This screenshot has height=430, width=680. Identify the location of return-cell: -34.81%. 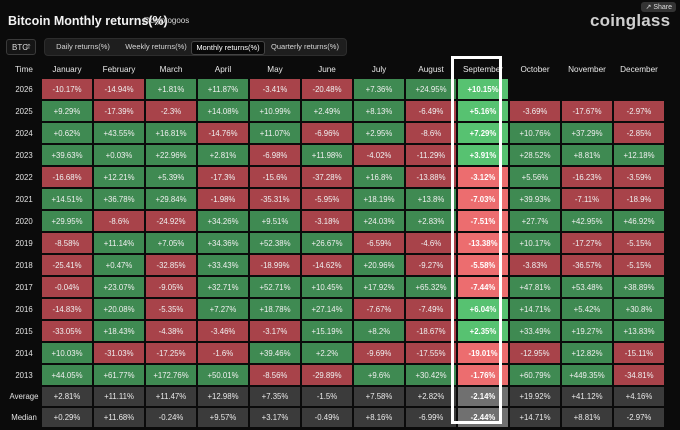
(639, 375).